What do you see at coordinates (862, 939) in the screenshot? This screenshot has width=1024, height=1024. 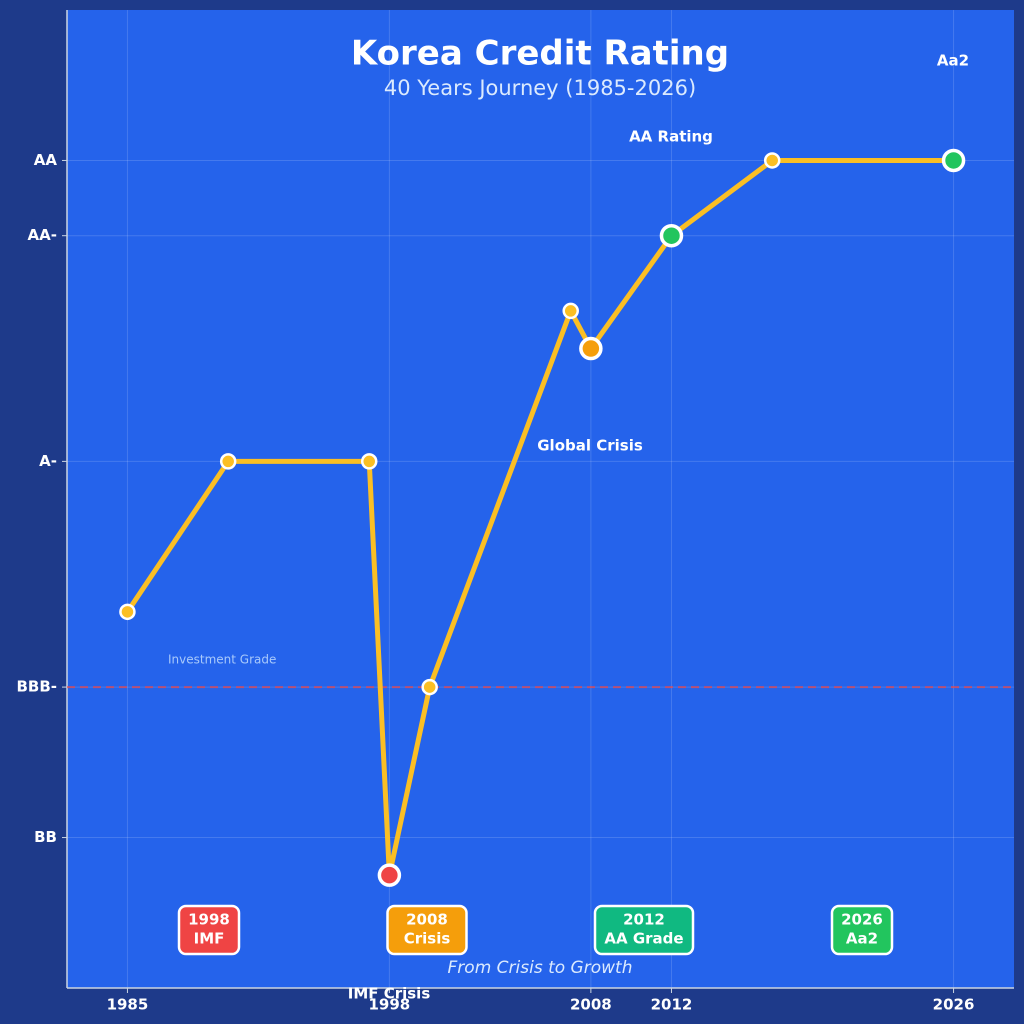 I see `badge-label: Aa2` at bounding box center [862, 939].